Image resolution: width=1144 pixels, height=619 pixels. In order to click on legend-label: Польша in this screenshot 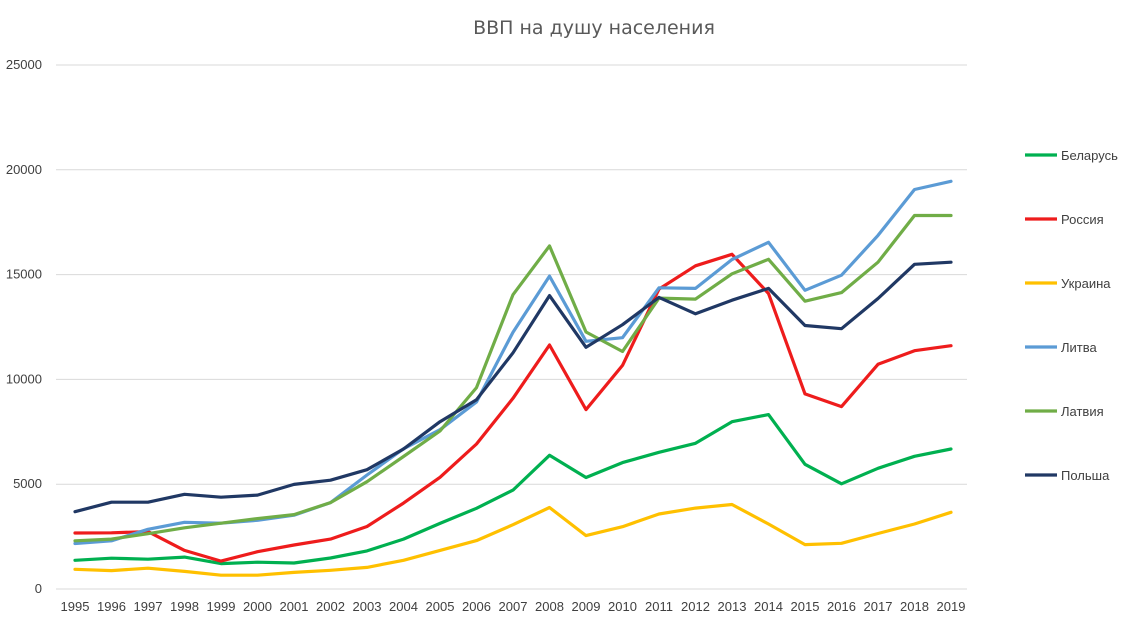, I will do `click(1085, 475)`.